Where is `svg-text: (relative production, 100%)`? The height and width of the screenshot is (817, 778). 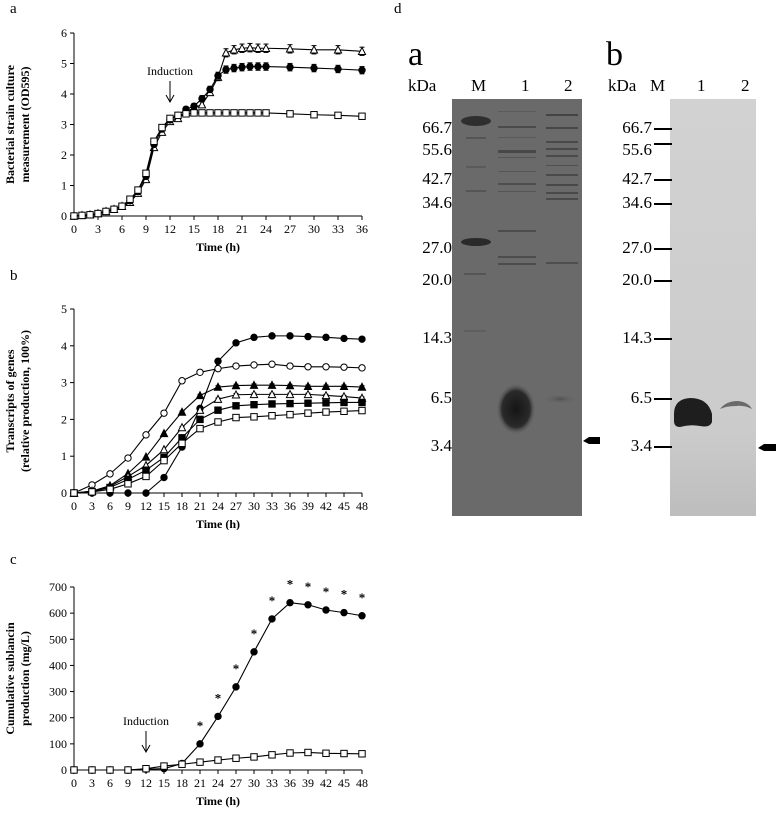
svg-text: (relative production, 100%) is located at coordinates (25, 401).